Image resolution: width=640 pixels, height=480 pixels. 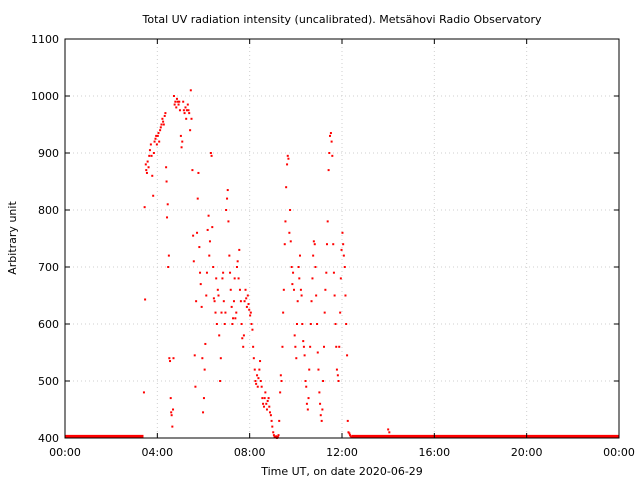 I want to click on y-tick-label: 600, so click(x=48, y=324).